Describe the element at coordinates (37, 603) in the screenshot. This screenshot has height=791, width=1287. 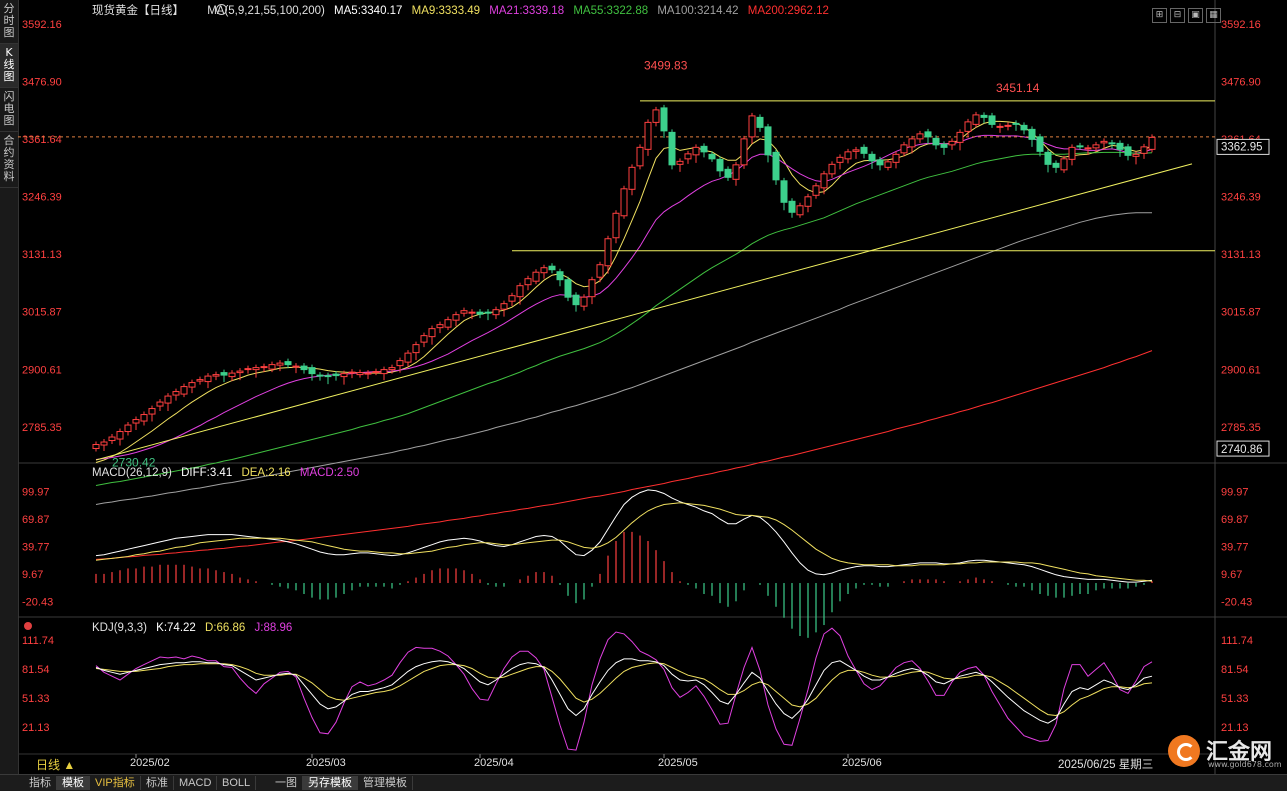
I see `macd-tick-left: -20.43` at that location.